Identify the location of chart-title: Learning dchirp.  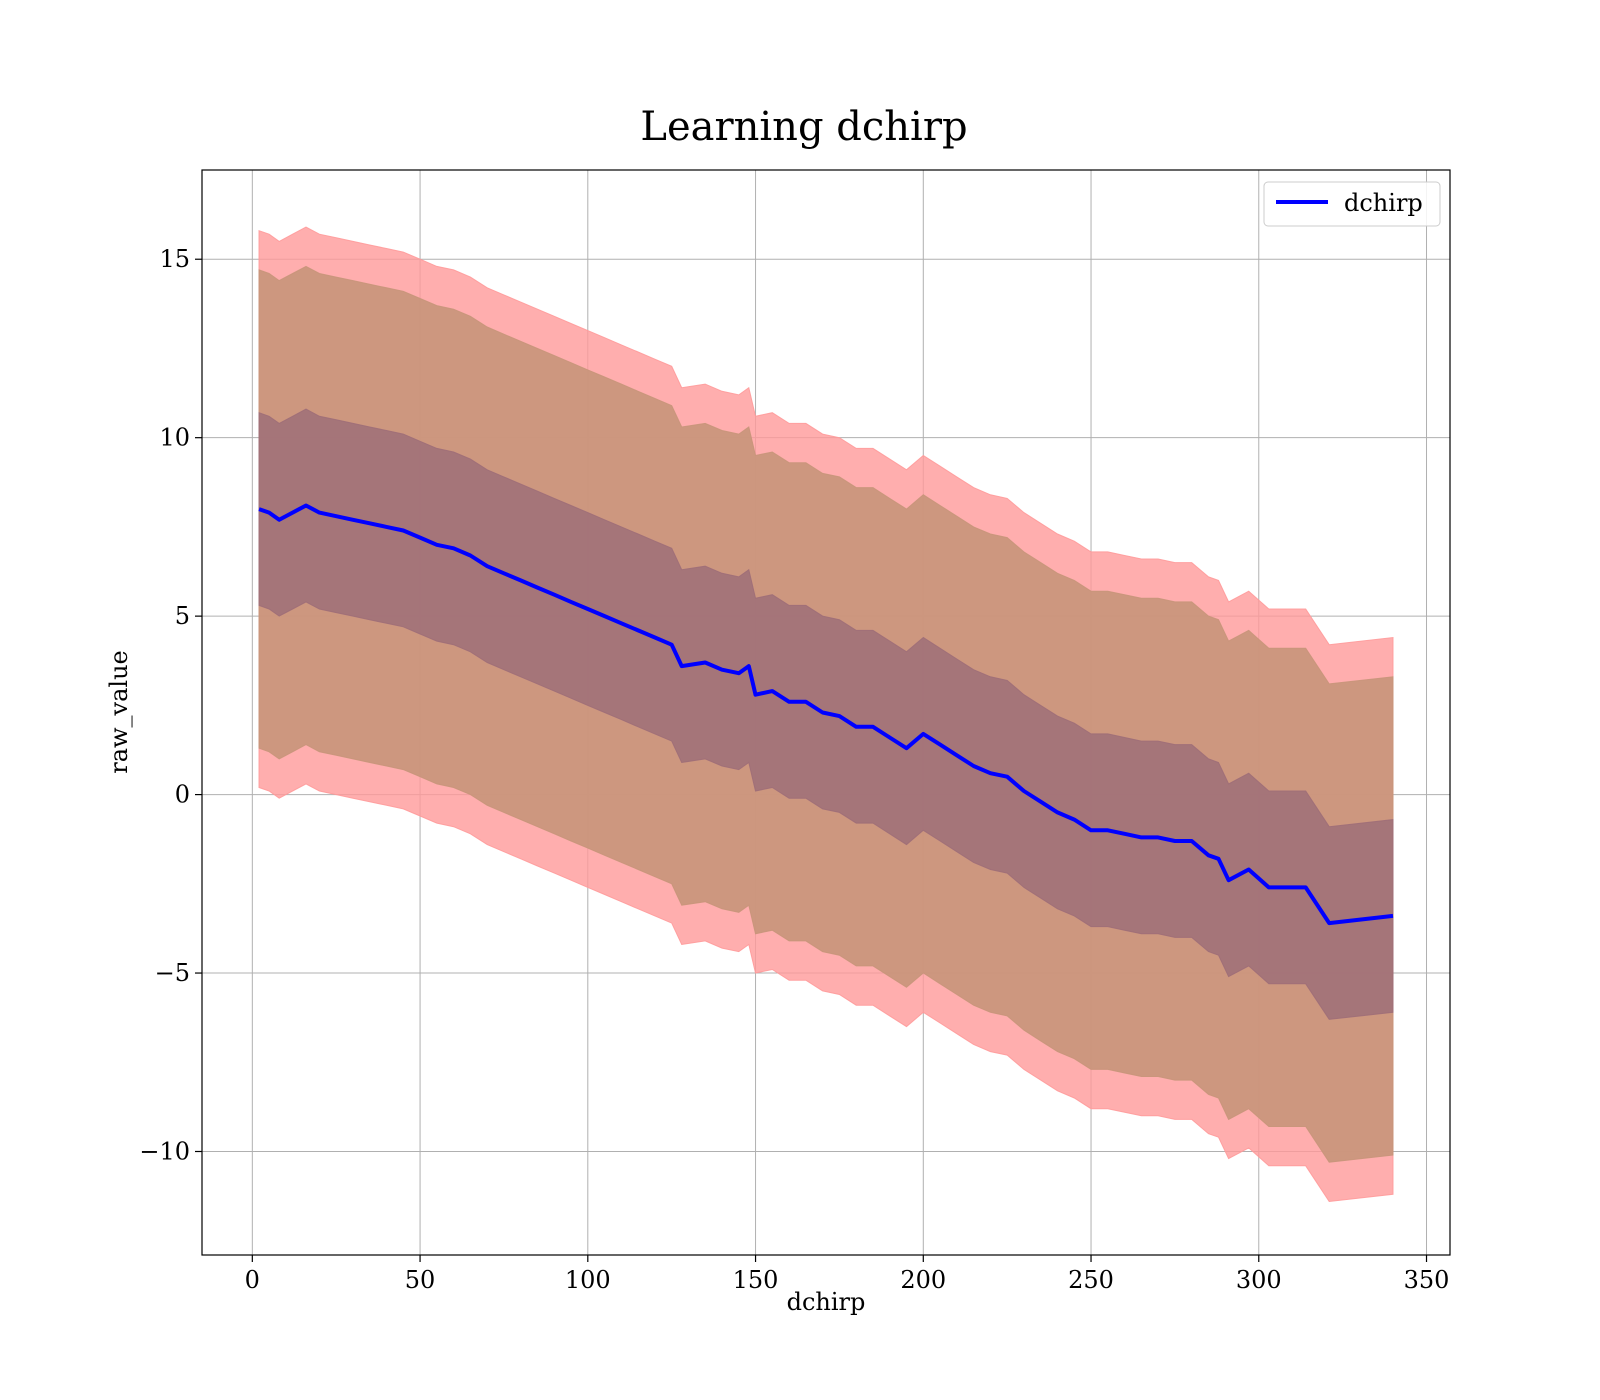
(803, 127).